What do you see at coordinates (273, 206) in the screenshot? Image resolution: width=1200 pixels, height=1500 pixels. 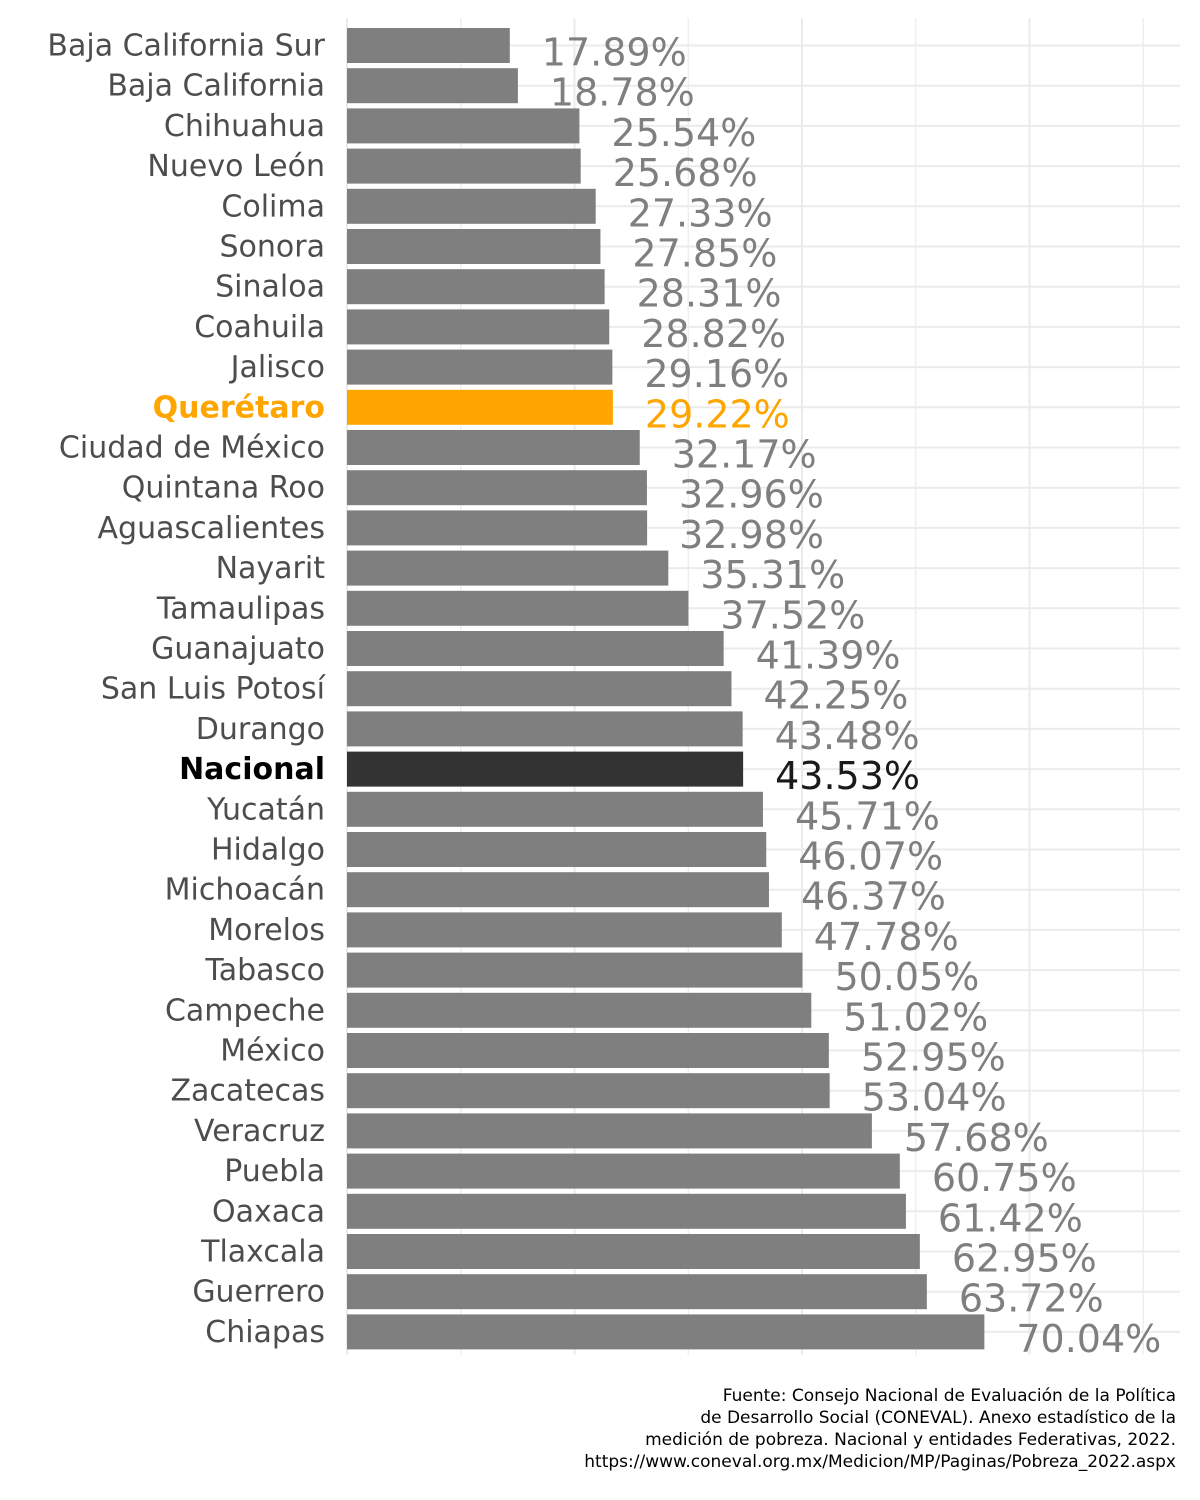 I see `category-label: Colima` at bounding box center [273, 206].